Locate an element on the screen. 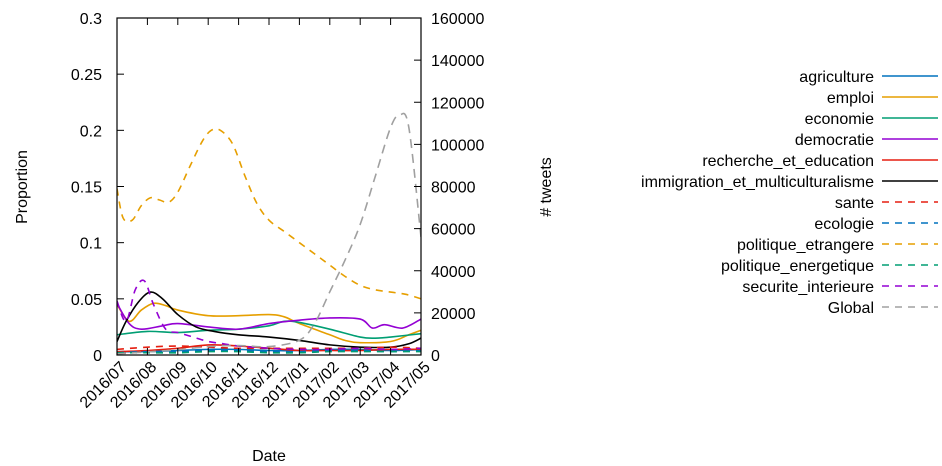 This screenshot has height=466, width=942. series-line-democratie is located at coordinates (269, 316).